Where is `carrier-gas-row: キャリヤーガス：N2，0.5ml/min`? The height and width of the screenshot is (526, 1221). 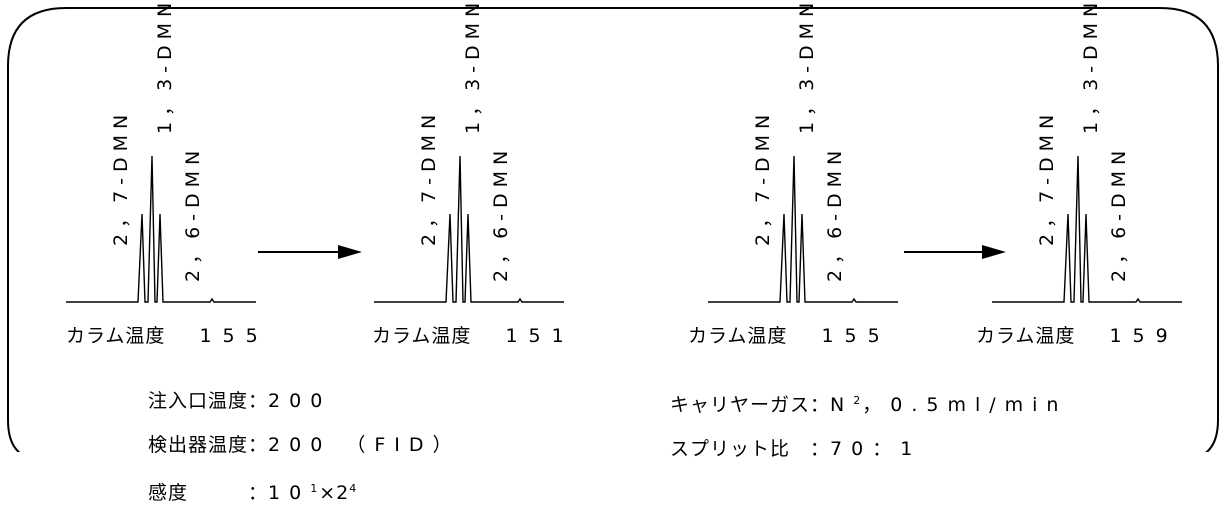 carrier-gas-row: キャリヤーガス：N2，0.5ml/min is located at coordinates (868, 403).